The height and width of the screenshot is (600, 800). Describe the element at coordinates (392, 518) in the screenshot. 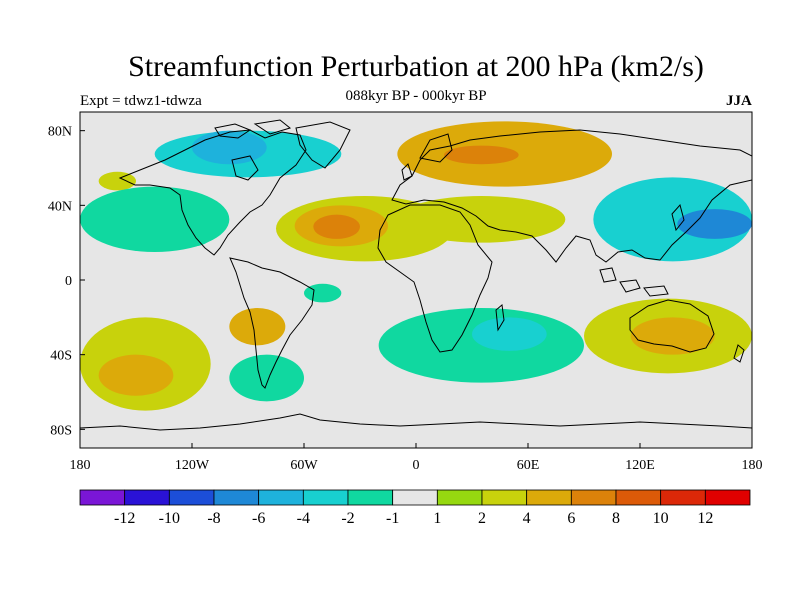

I see `colorbar-label: -1` at that location.